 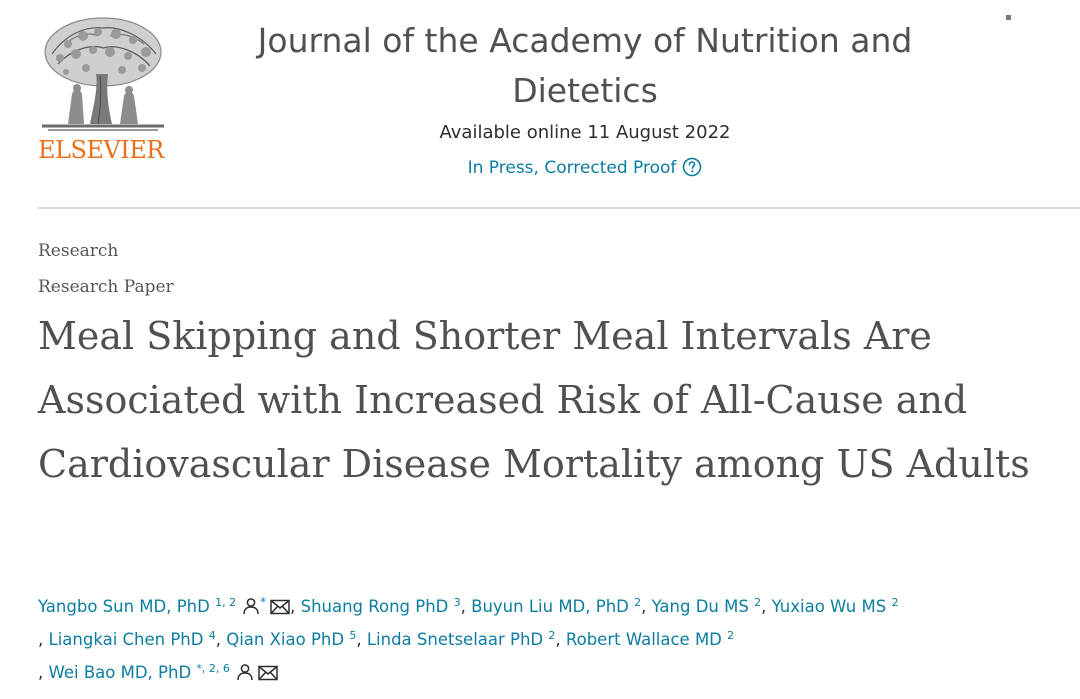 What do you see at coordinates (120, 672) in the screenshot?
I see `author-name: Wei Bao MD, PhD` at bounding box center [120, 672].